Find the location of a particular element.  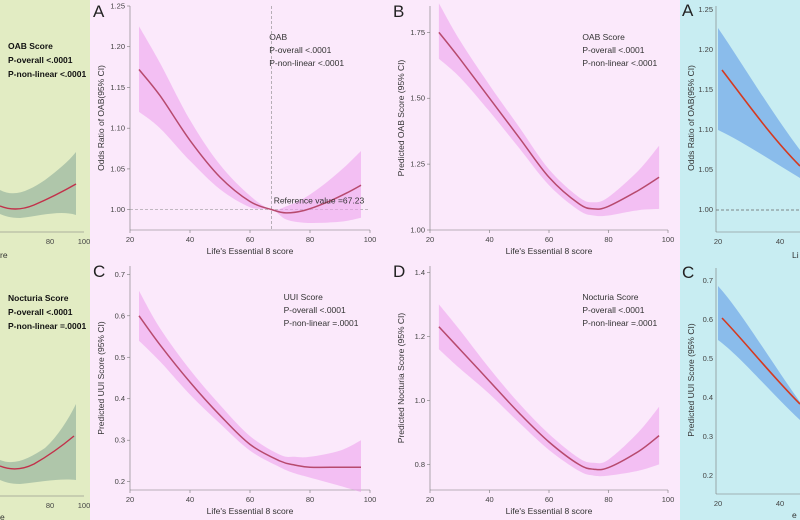

y-tick-label: 1.20 is located at coordinates (117, 46).